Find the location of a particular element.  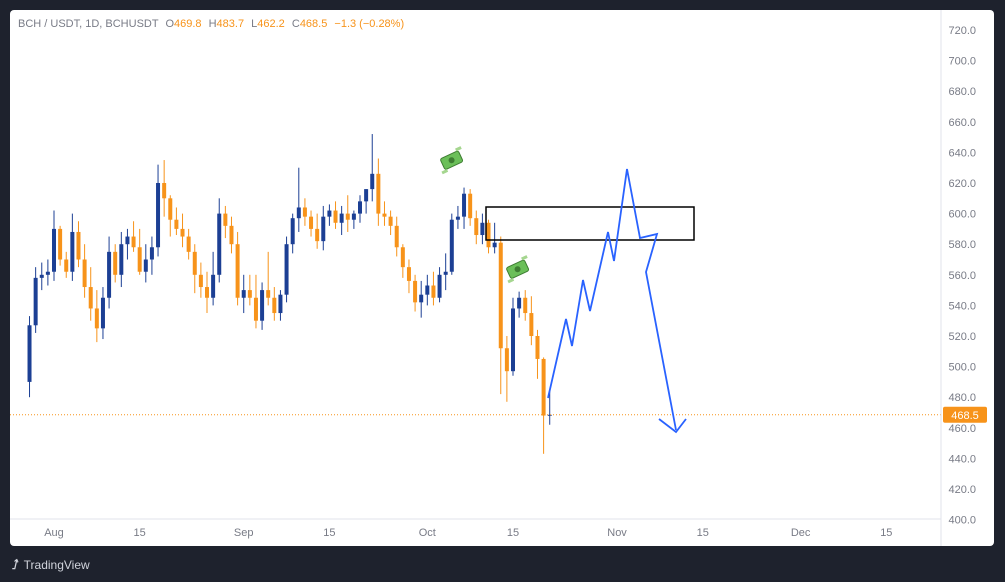

brand-name: TradingView is located at coordinates (56, 565).